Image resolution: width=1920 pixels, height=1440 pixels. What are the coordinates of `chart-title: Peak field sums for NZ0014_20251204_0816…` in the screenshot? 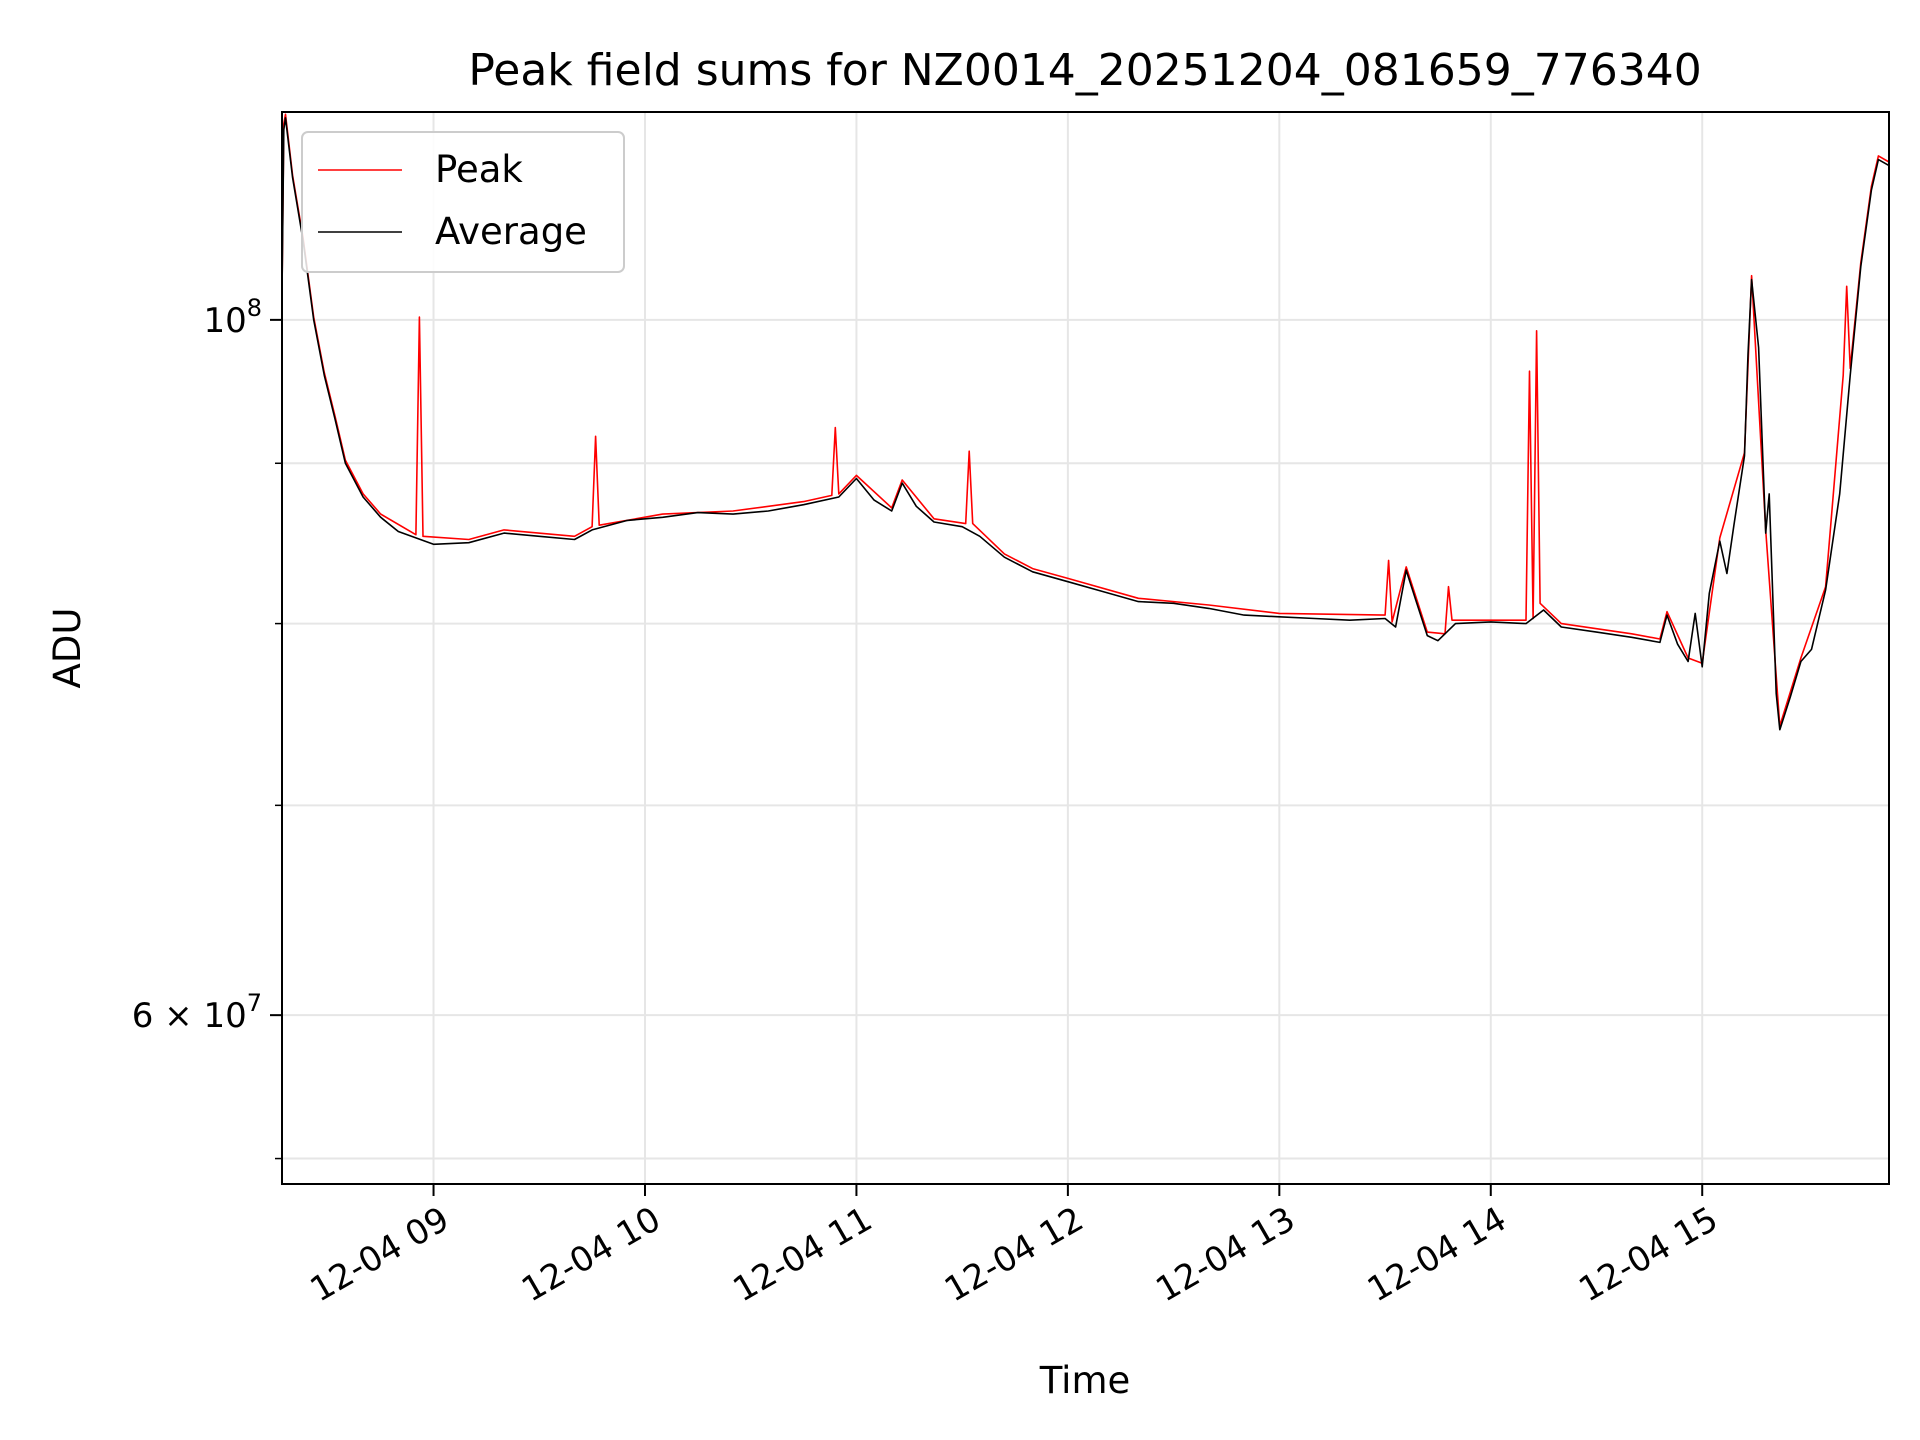 It's located at (1084, 70).